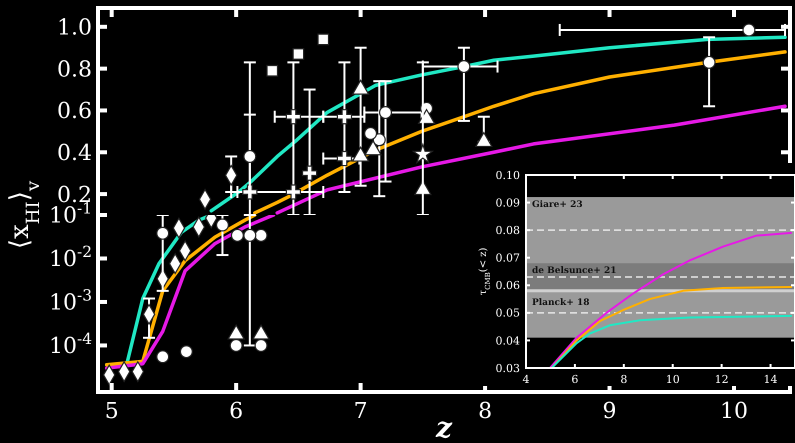 Image resolution: width=795 pixels, height=443 pixels. Describe the element at coordinates (70, 257) in the screenshot. I see `y-tick-label: 10$^{-2}$` at that location.